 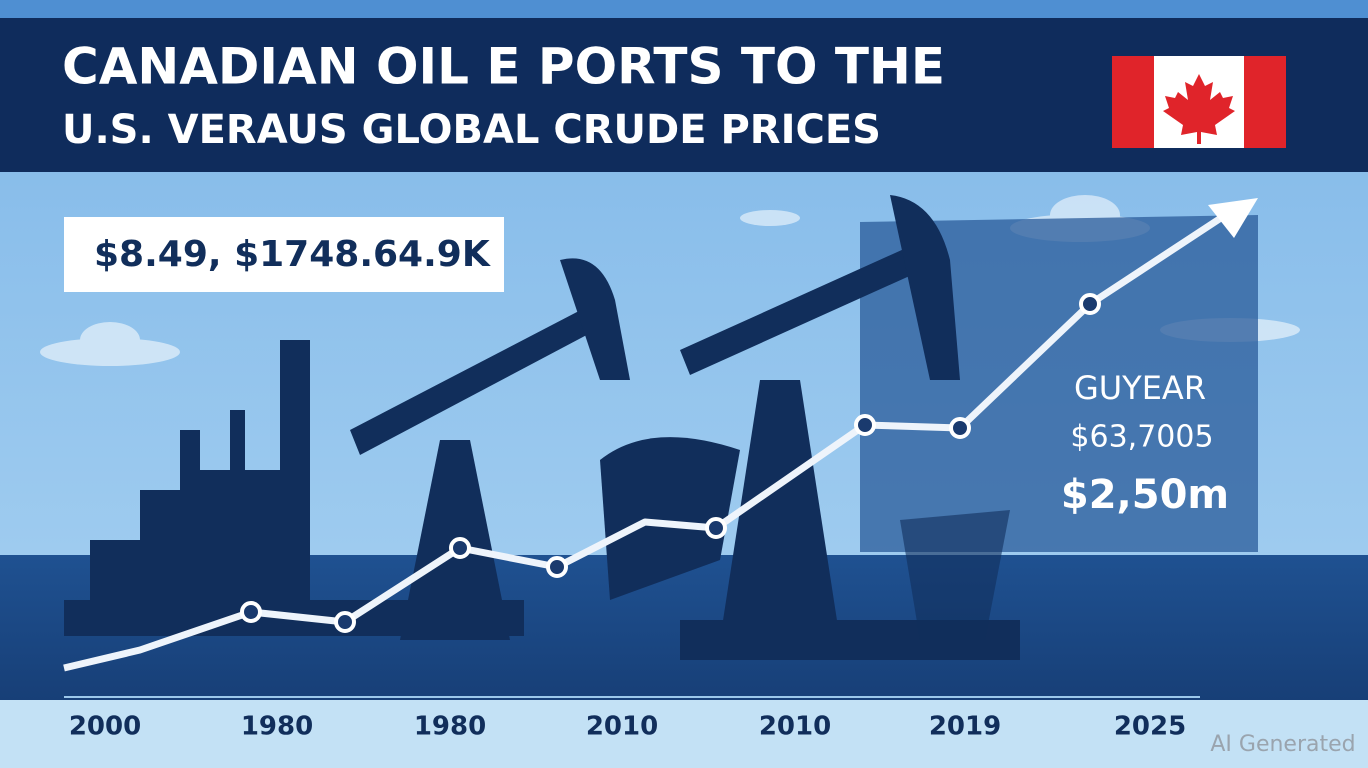 What do you see at coordinates (471, 130) in the screenshot?
I see `title-line: U.S. VERAUS GLOBAL CRUDE PRICES` at bounding box center [471, 130].